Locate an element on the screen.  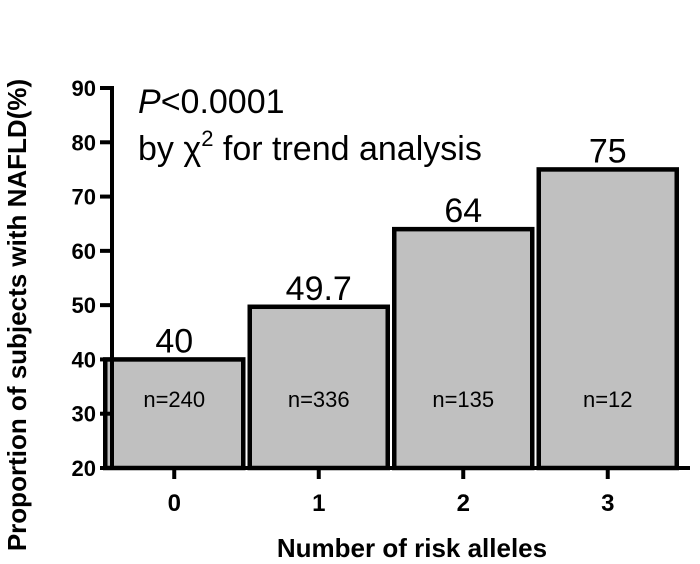
sample-size-label-0: n=240 is located at coordinates (174, 399).